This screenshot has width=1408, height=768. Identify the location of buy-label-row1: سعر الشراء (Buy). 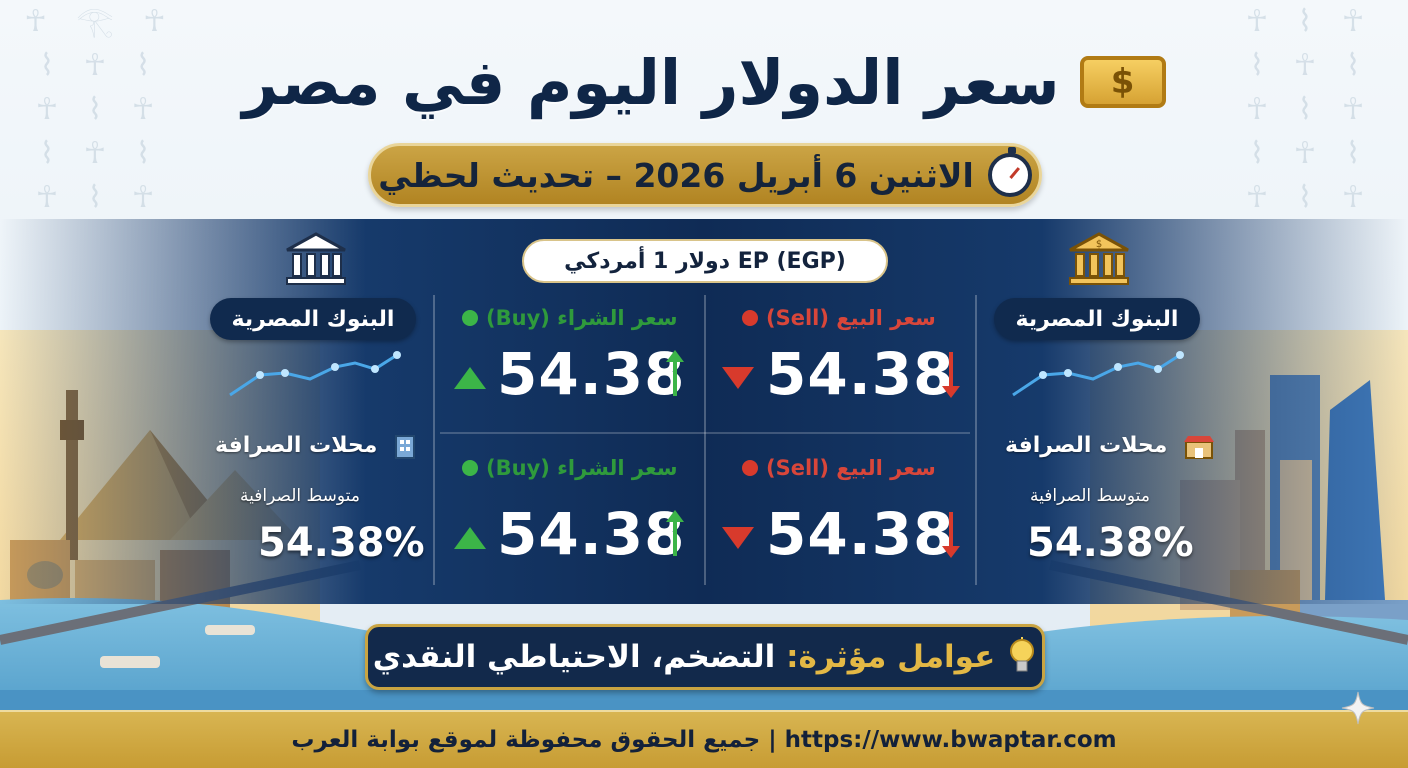
(570, 318).